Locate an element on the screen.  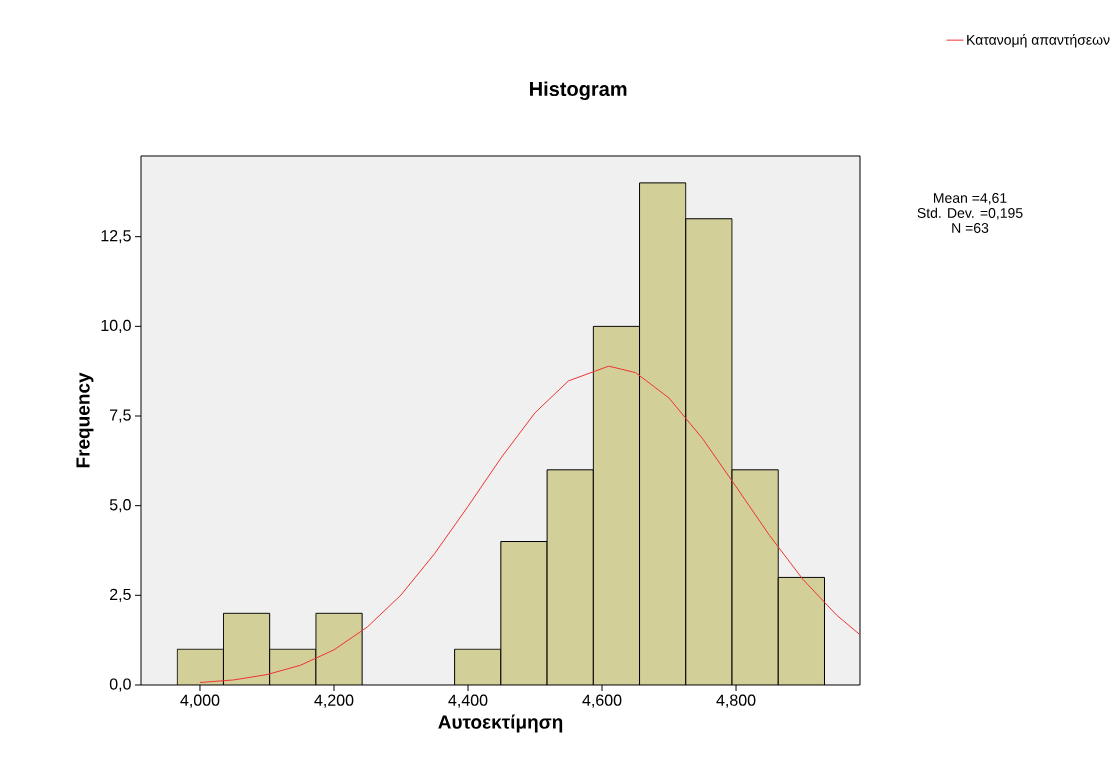
y-tick-label: 5,0 is located at coordinates (120, 506).